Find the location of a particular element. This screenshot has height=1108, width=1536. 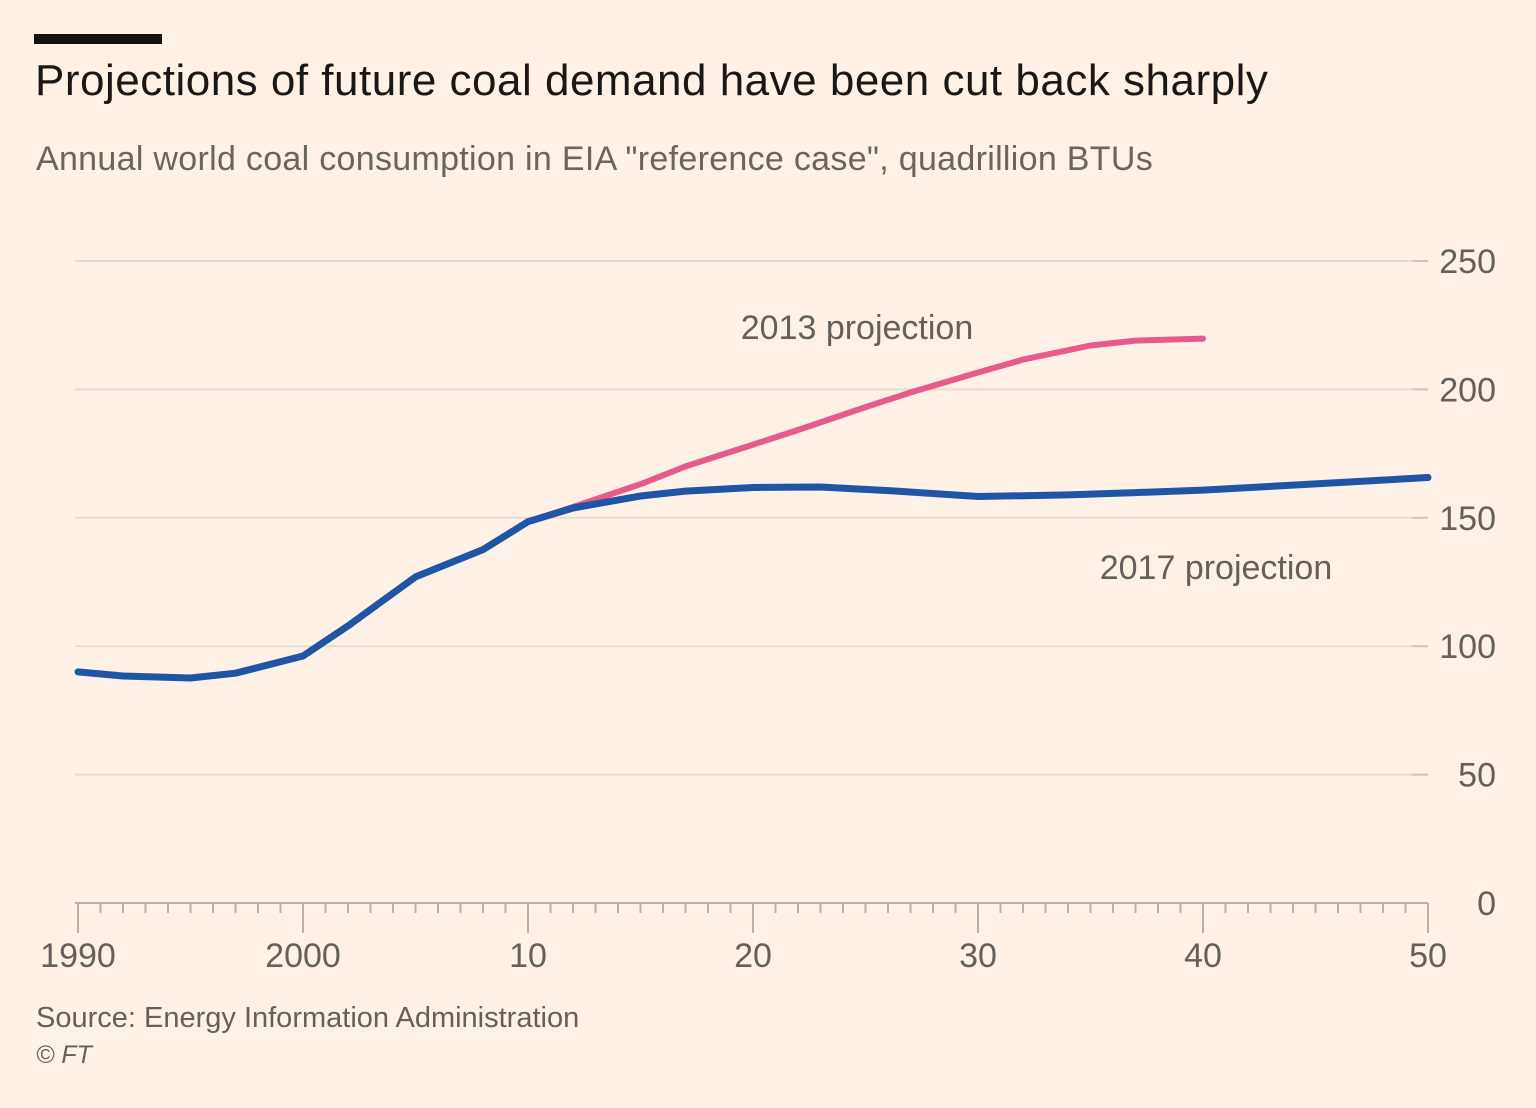

y-tick-label: 50 is located at coordinates (1477, 776).